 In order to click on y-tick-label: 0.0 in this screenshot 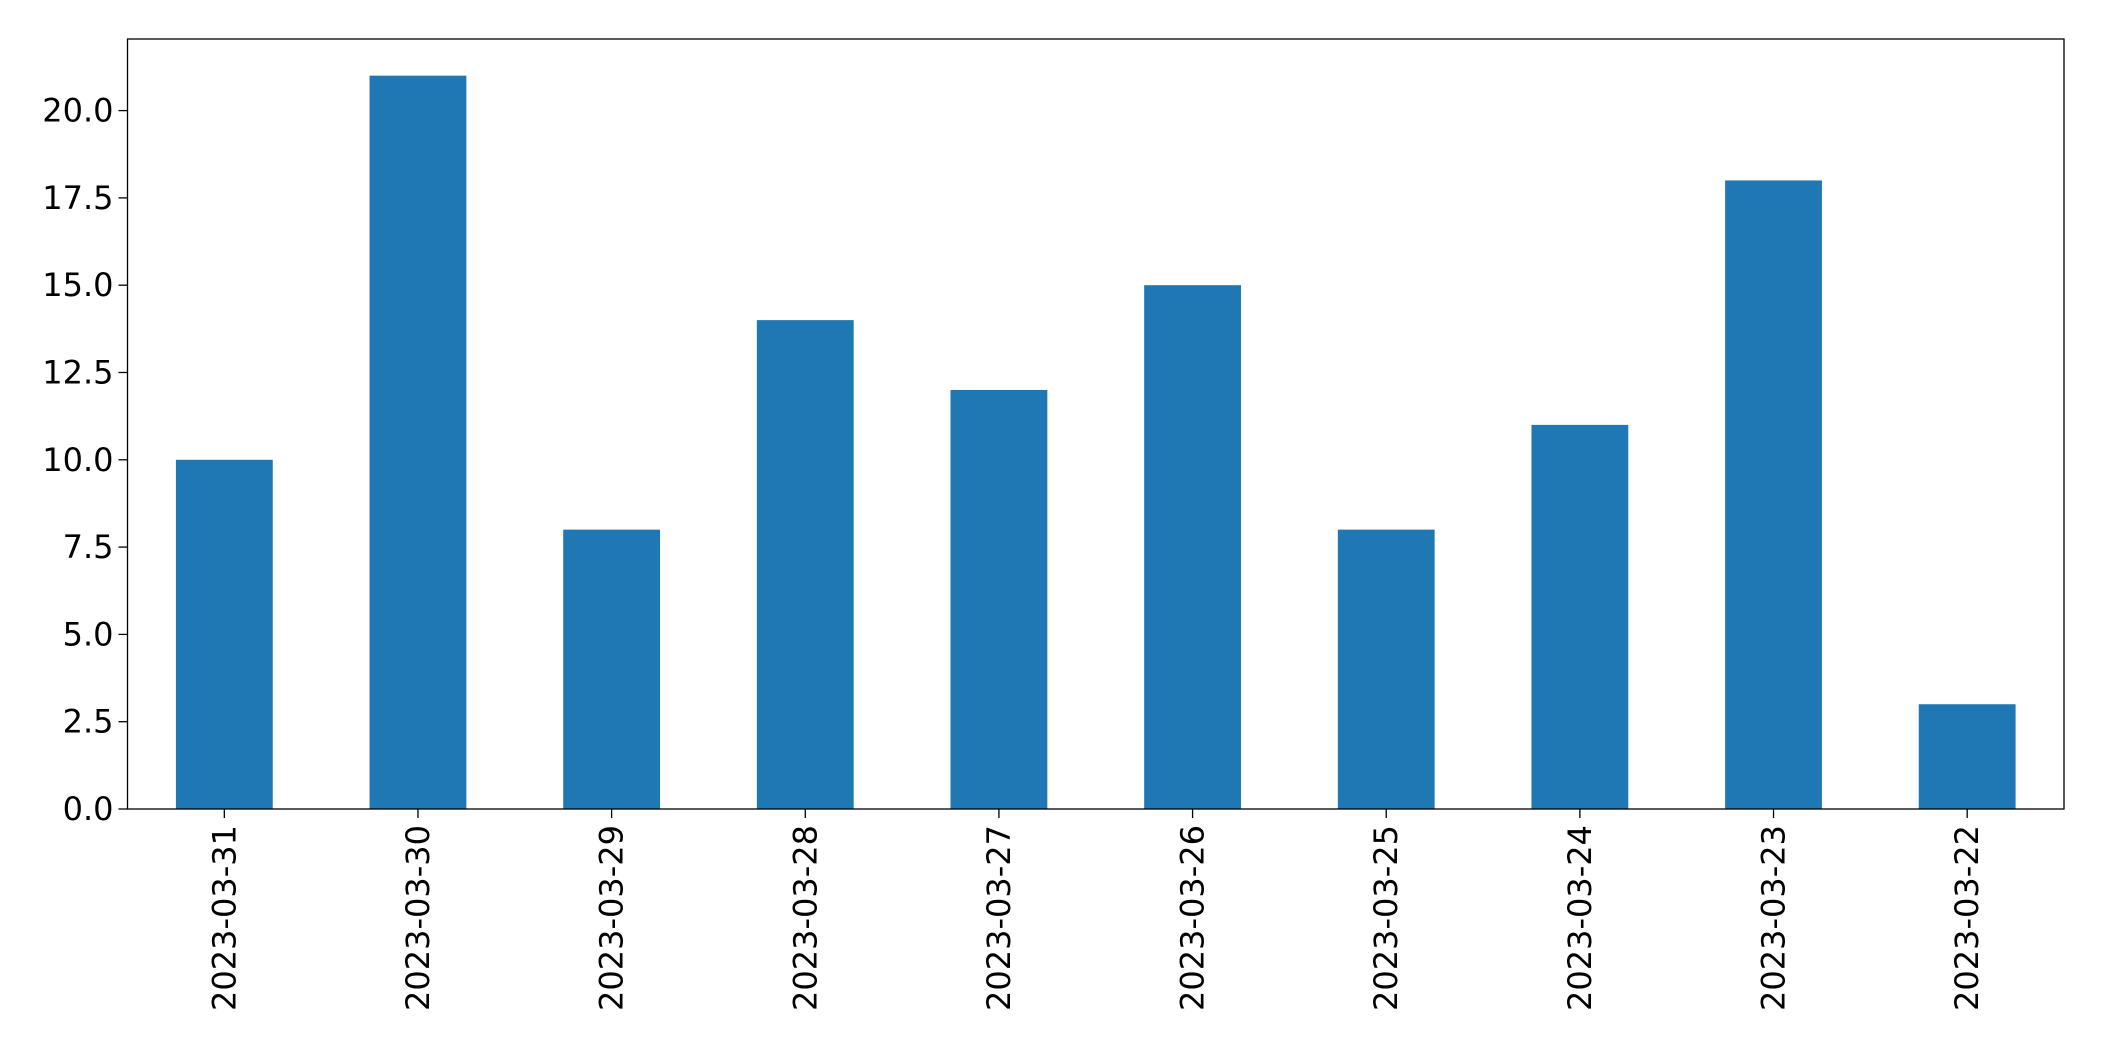, I will do `click(88, 809)`.